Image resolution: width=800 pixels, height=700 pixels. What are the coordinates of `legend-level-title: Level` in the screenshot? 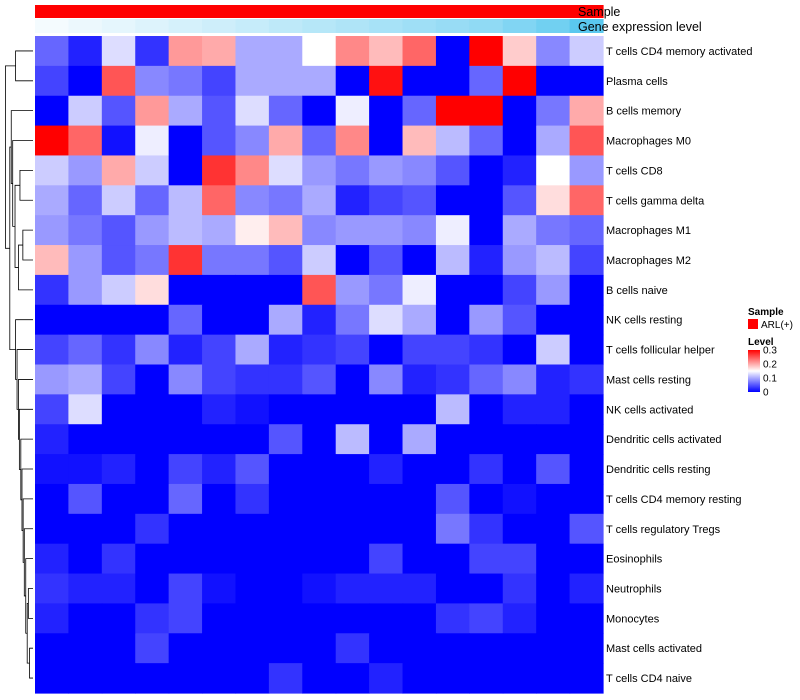 It's located at (761, 342).